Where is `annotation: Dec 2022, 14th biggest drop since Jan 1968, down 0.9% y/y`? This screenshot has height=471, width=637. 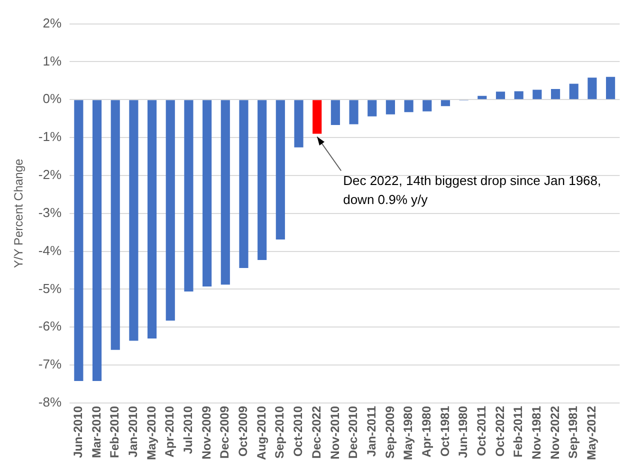 annotation: Dec 2022, 14th biggest drop since Jan 1968, down 0.9% y/y is located at coordinates (472, 189).